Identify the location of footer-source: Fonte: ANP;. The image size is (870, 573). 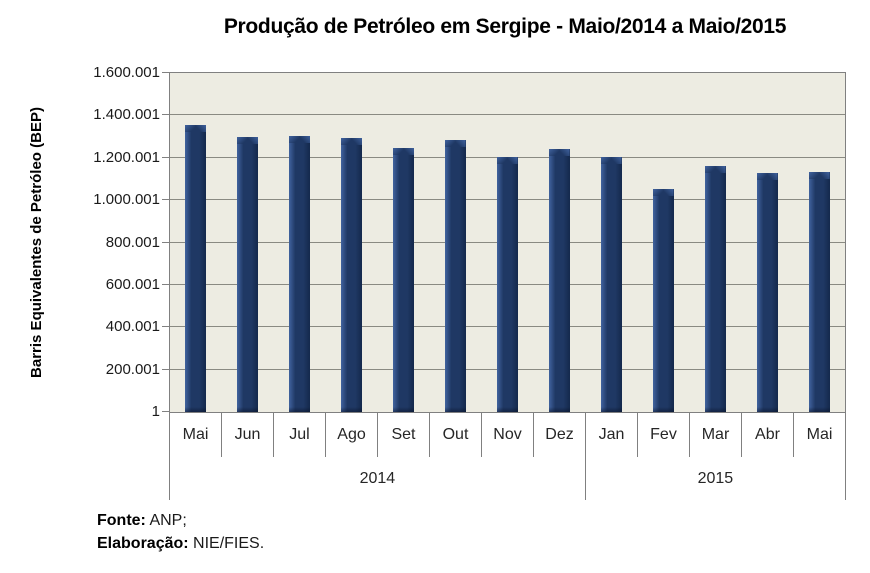
(180, 520).